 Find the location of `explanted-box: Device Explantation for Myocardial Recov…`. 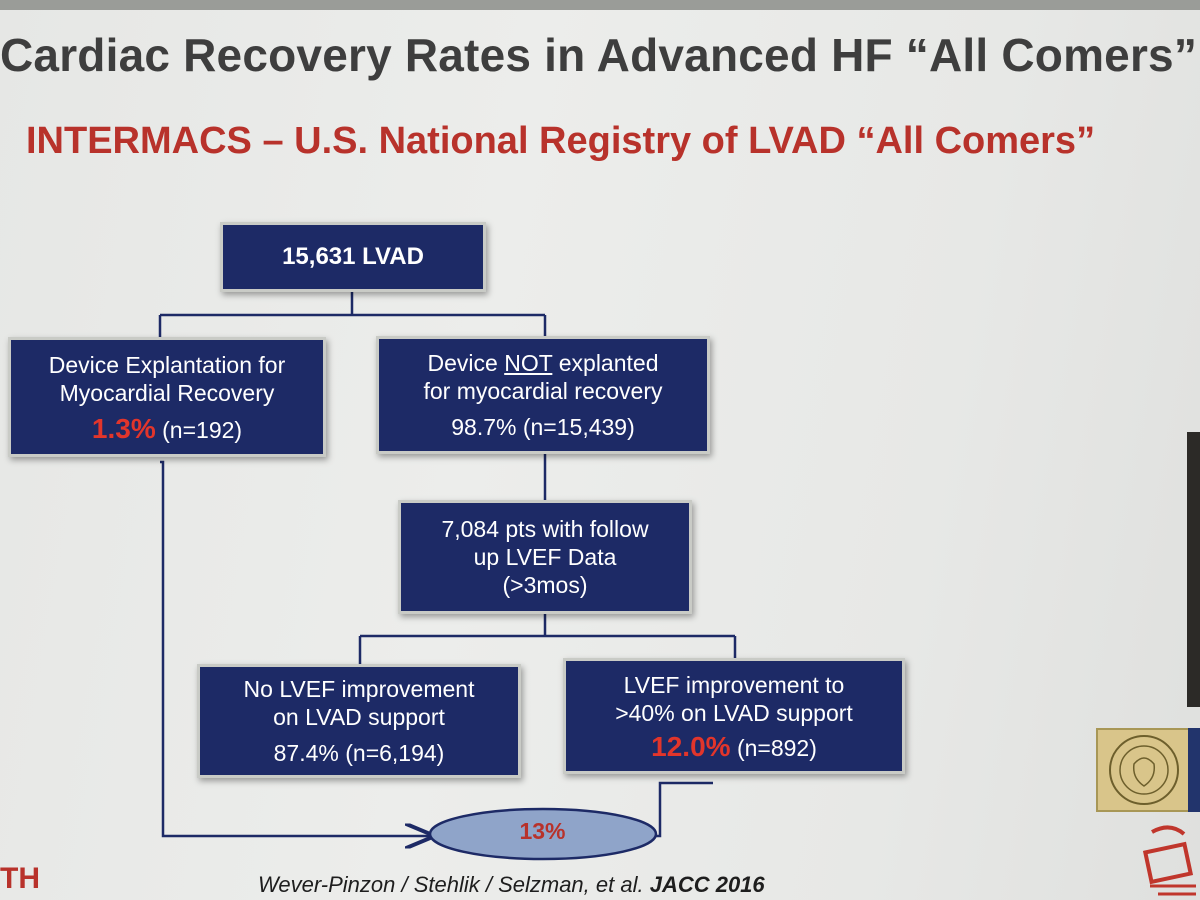

explanted-box: Device Explantation for Myocardial Recov… is located at coordinates (167, 397).